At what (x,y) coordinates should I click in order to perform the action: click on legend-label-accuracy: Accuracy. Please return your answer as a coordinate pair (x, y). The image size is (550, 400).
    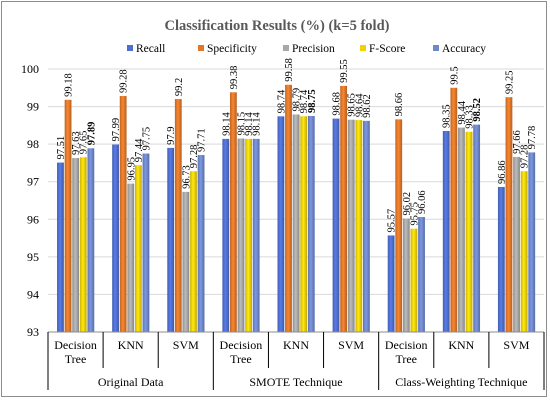
    Looking at the image, I should click on (464, 49).